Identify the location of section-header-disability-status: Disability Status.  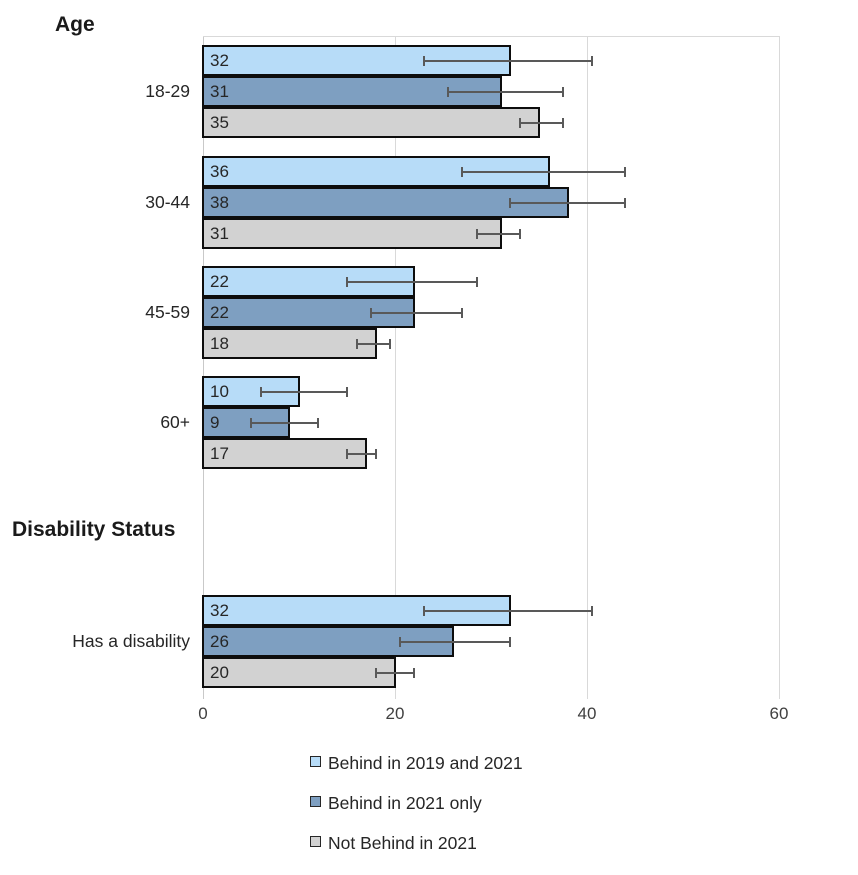
(94, 529).